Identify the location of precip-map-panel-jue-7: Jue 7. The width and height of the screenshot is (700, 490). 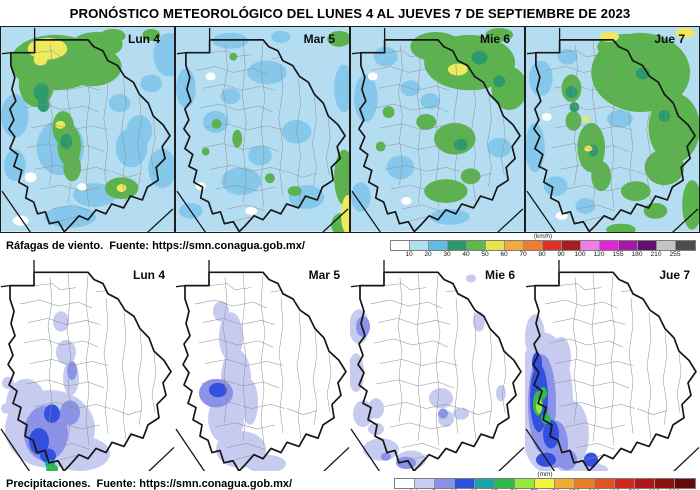
(612, 364).